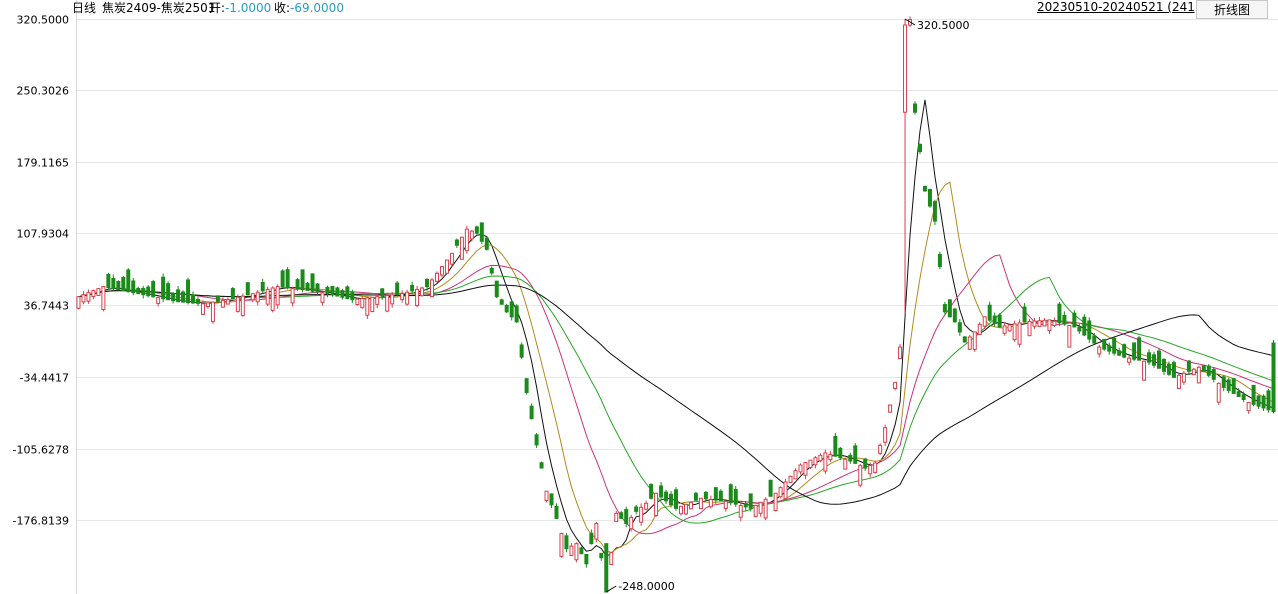 Image resolution: width=1278 pixels, height=594 pixels. Describe the element at coordinates (282, 8) in the screenshot. I see `close-label: 收:` at that location.